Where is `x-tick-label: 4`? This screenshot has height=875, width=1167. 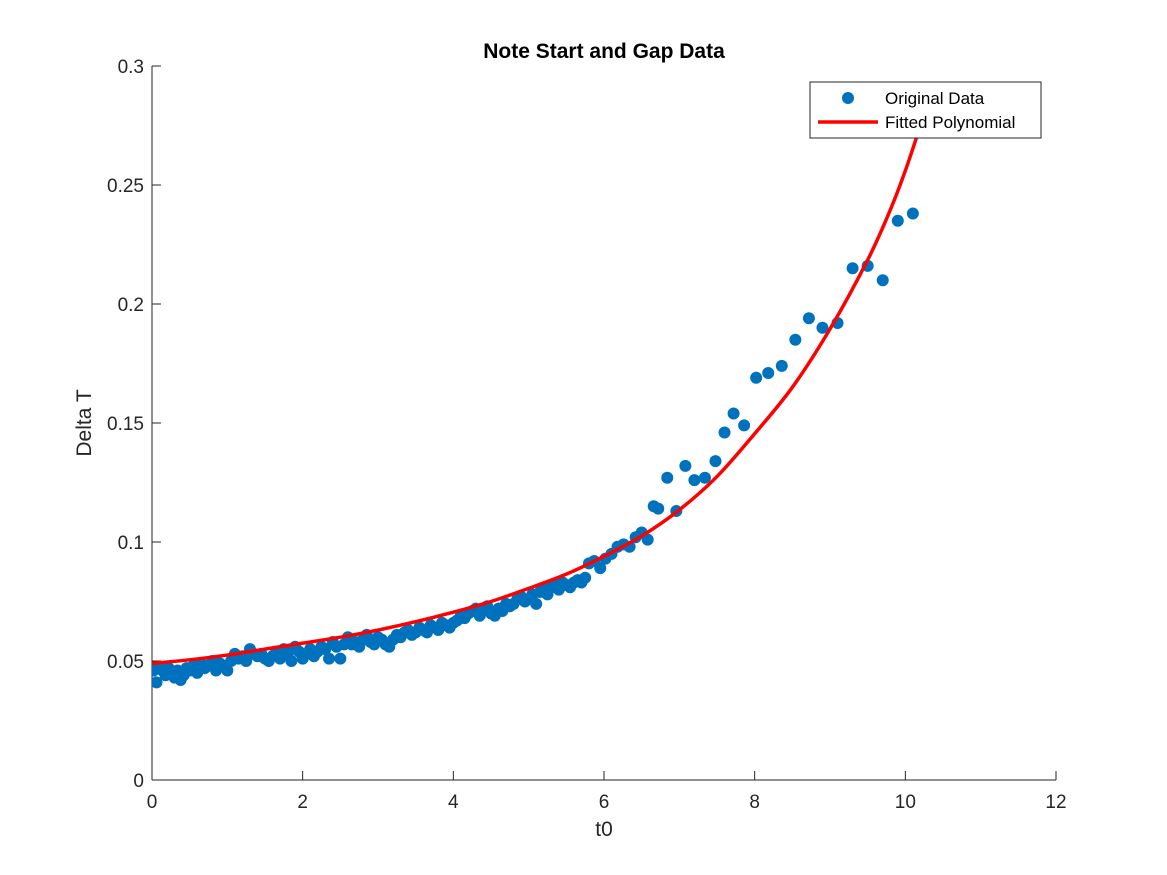 x-tick-label: 4 is located at coordinates (453, 802).